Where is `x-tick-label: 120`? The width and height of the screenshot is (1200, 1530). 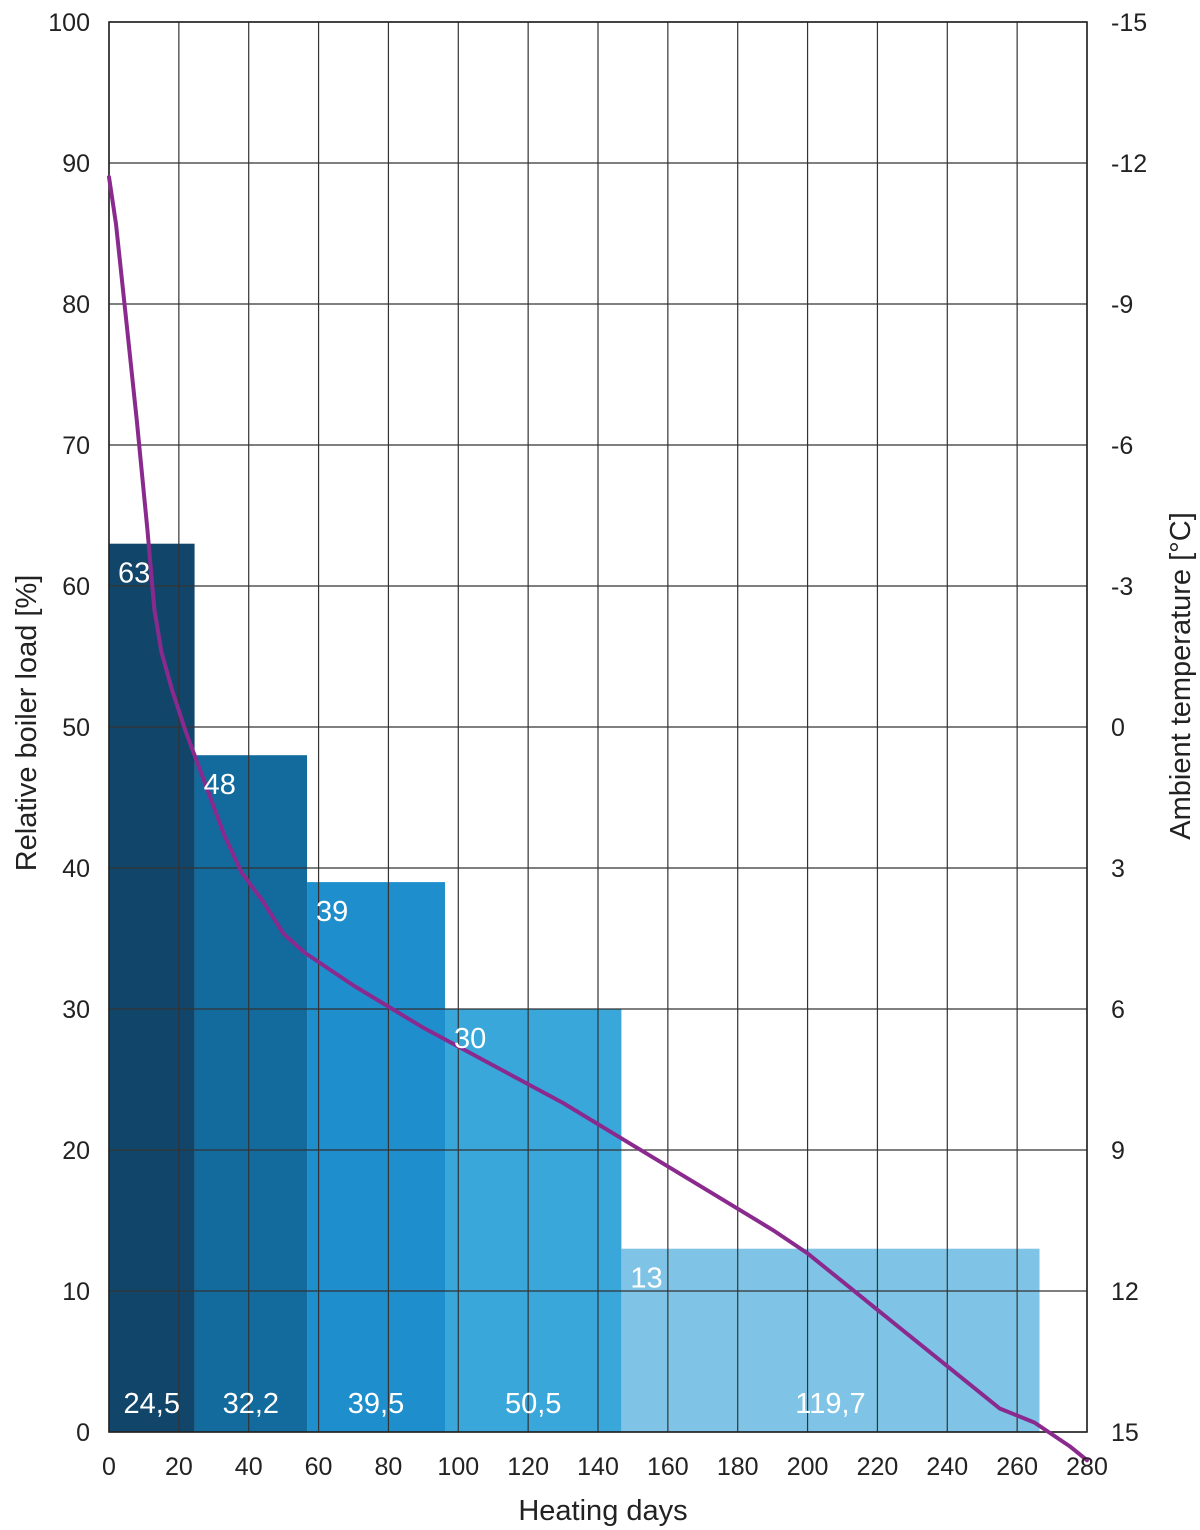
x-tick-label: 120 is located at coordinates (528, 1467).